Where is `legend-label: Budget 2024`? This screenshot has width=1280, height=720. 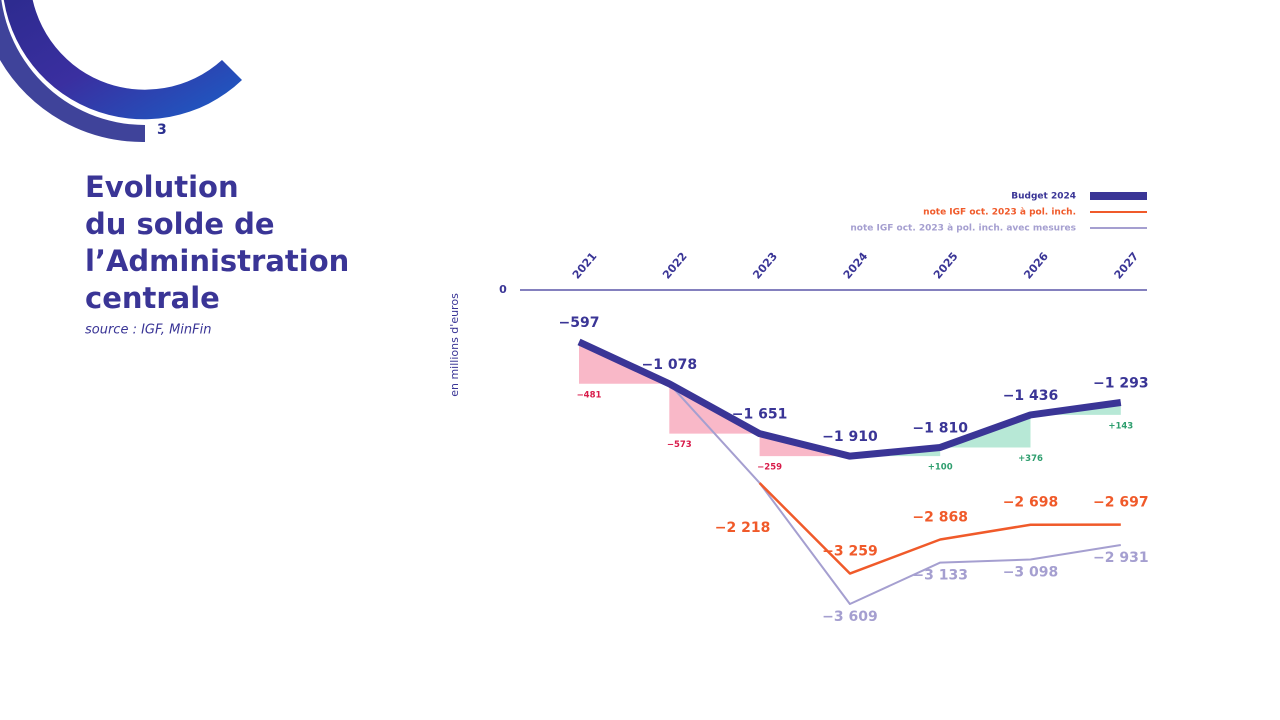
legend-label: Budget 2024 is located at coordinates (1043, 197).